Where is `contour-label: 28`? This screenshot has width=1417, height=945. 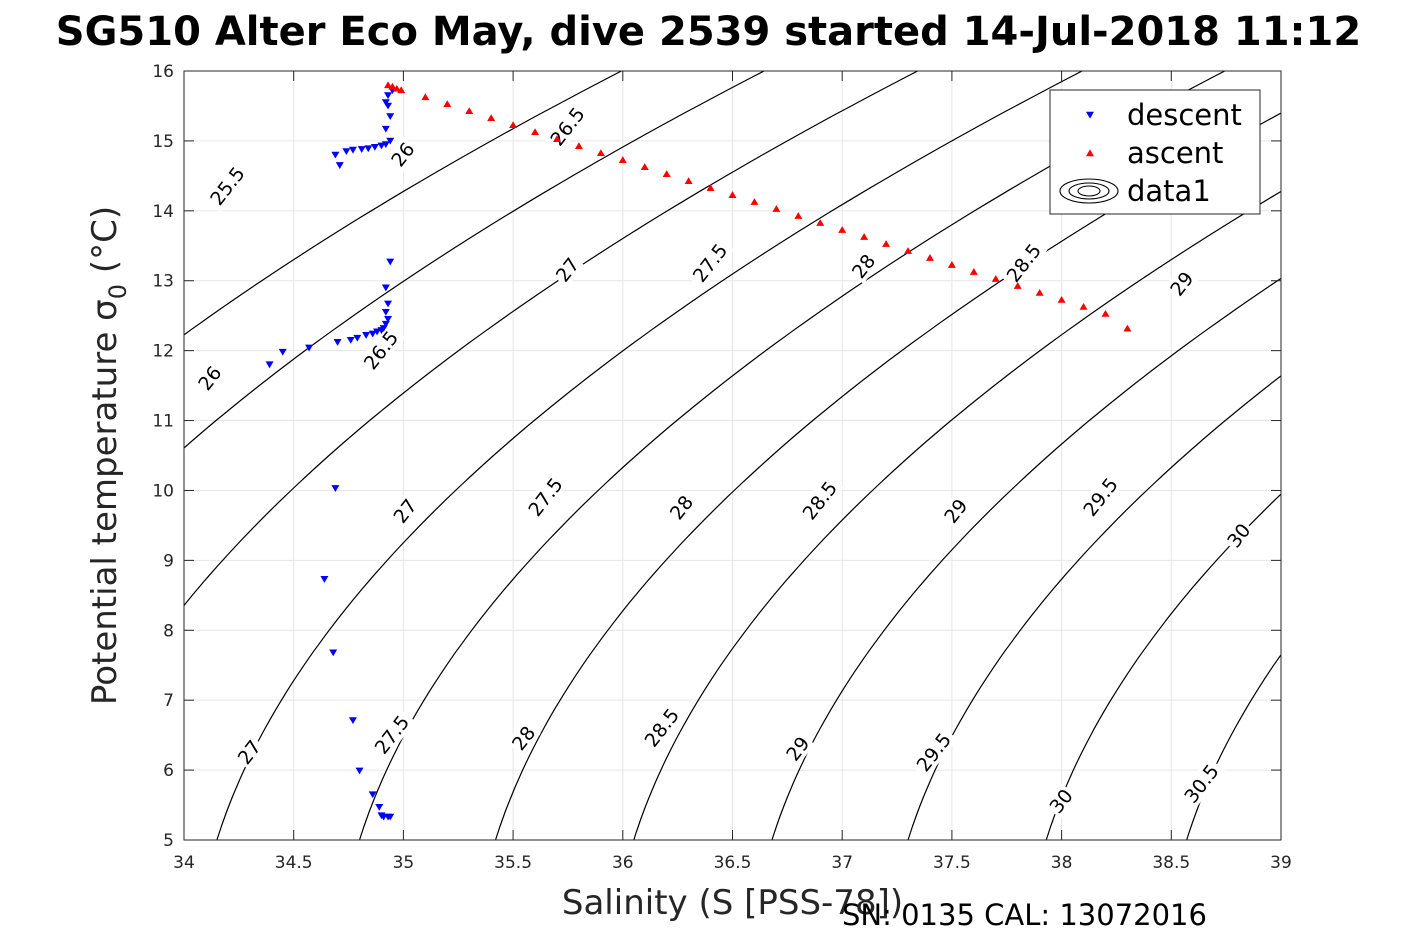 contour-label: 28 is located at coordinates (681, 507).